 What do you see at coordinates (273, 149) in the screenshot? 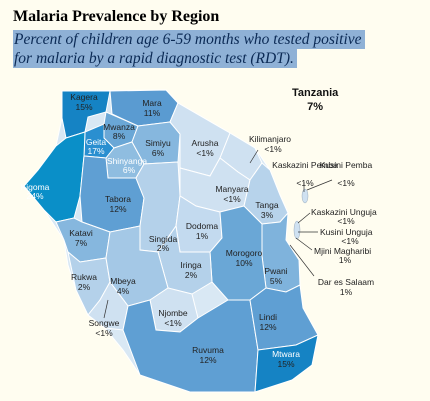
I see `region-kilimanjaro-value: <1%` at bounding box center [273, 149].